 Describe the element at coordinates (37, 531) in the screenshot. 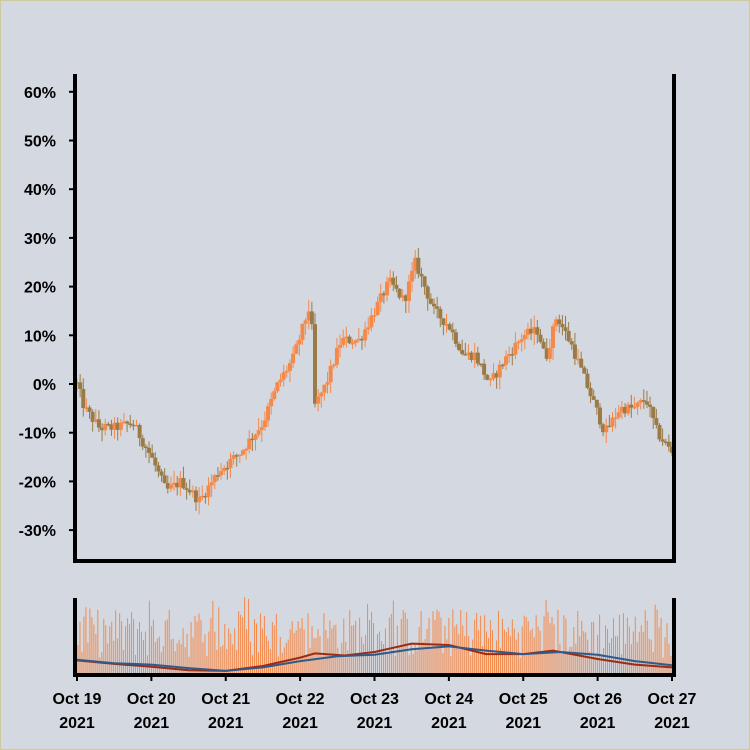

I see `y-tick-label: -30%` at that location.